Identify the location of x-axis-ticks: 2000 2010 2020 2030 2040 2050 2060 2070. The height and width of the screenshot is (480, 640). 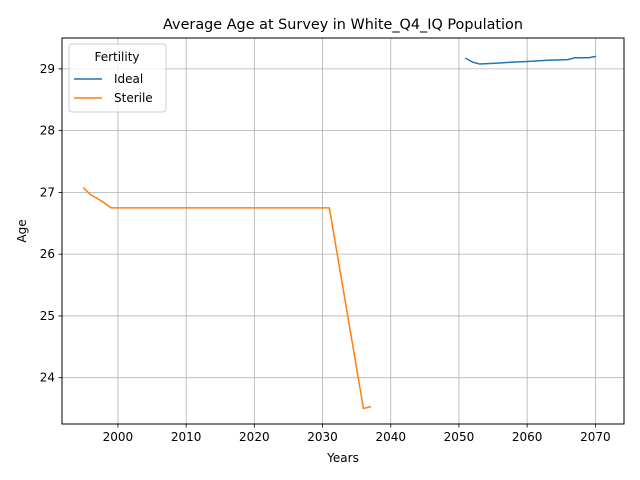
(357, 434).